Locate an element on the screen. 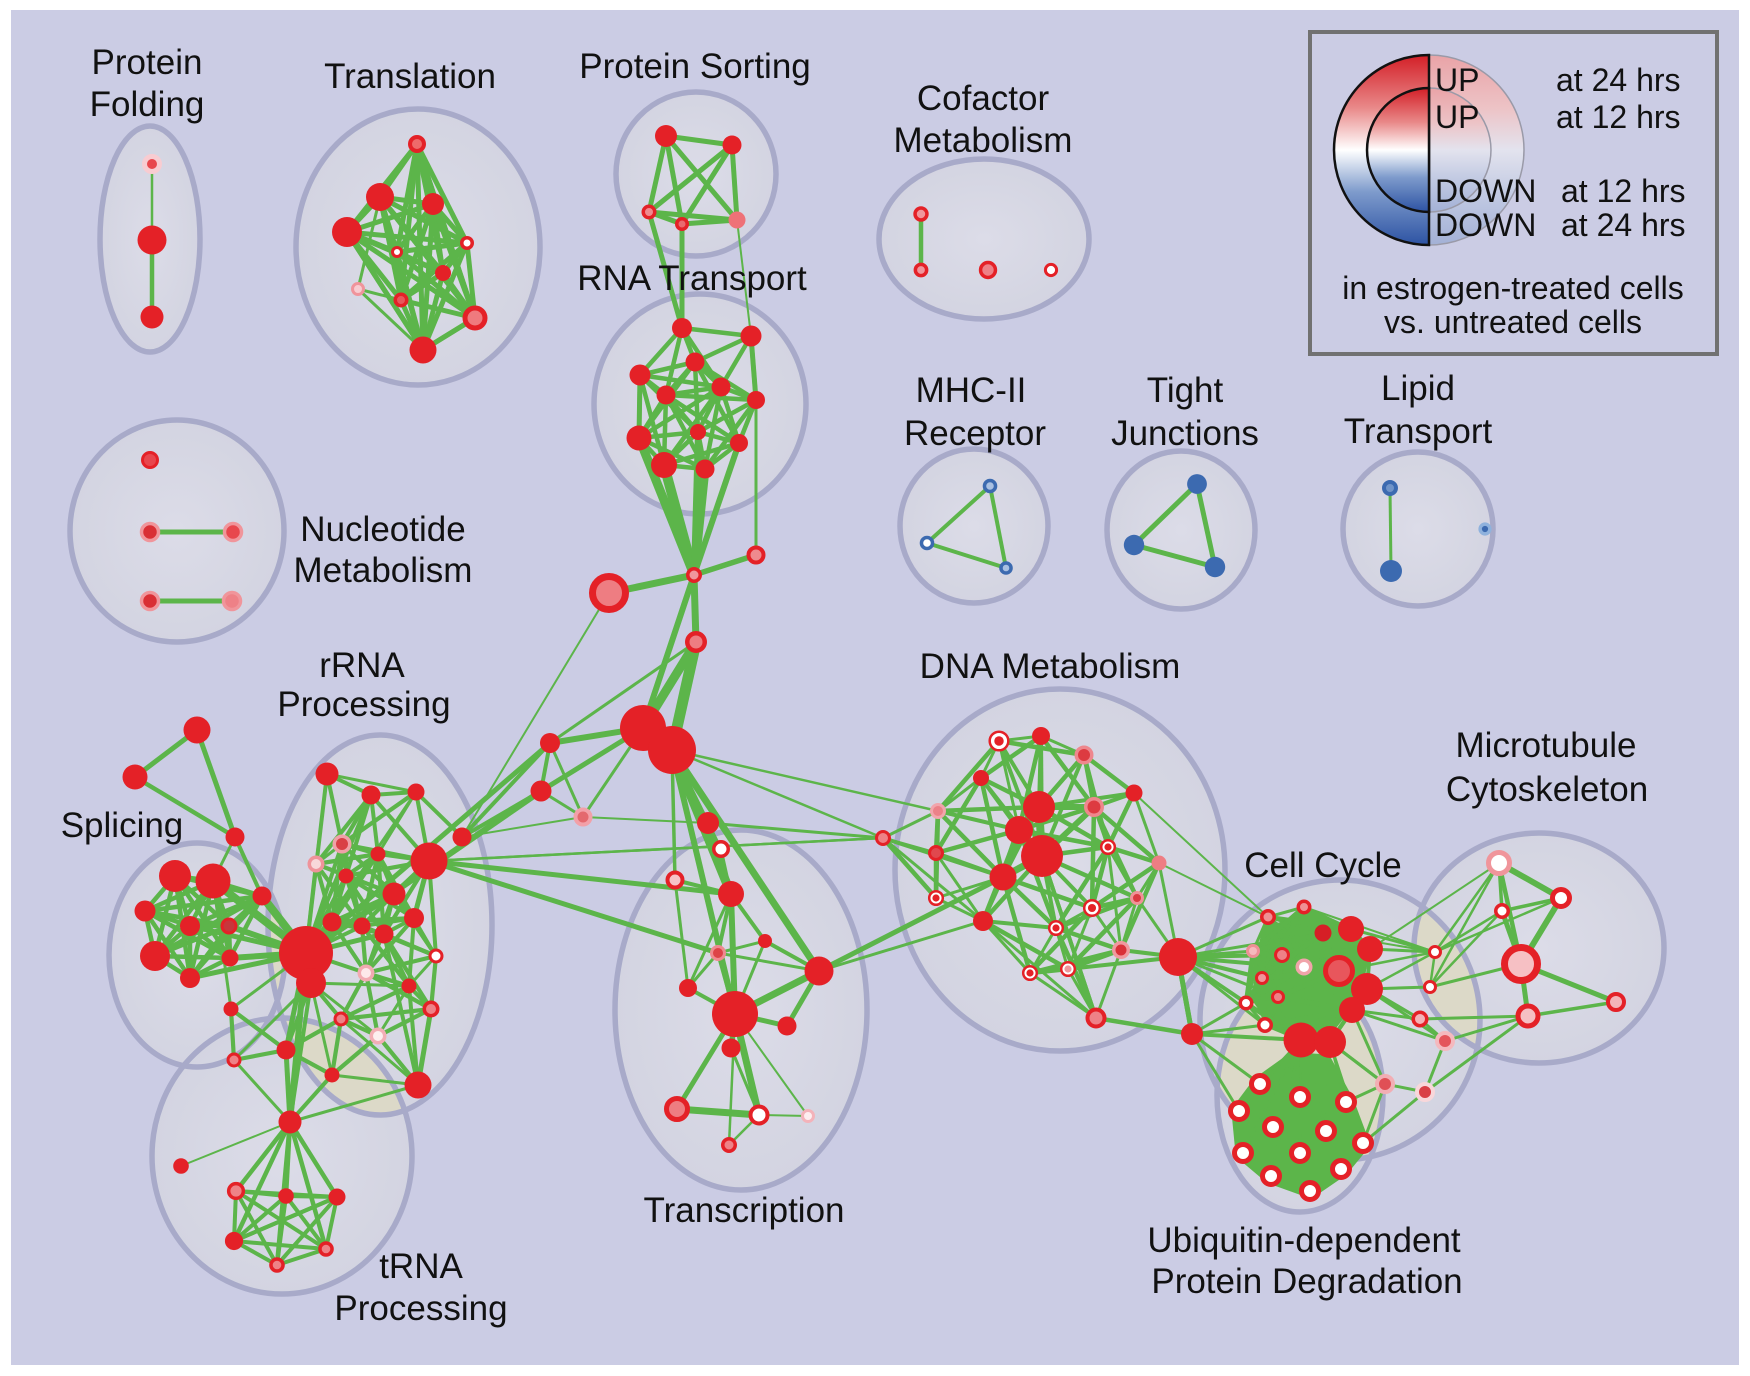  svg-text: Junctions is located at coordinates (1185, 433).